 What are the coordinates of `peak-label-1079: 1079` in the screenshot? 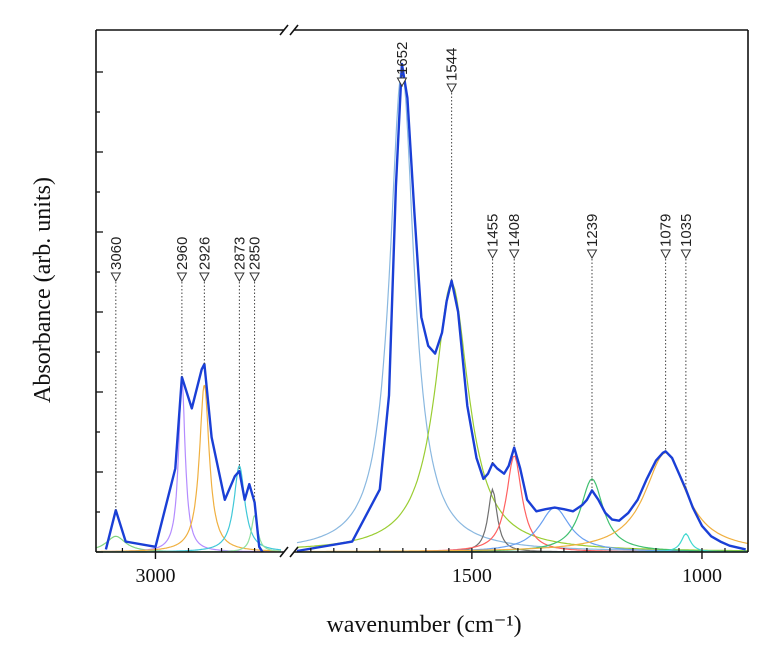 It's located at (666, 230).